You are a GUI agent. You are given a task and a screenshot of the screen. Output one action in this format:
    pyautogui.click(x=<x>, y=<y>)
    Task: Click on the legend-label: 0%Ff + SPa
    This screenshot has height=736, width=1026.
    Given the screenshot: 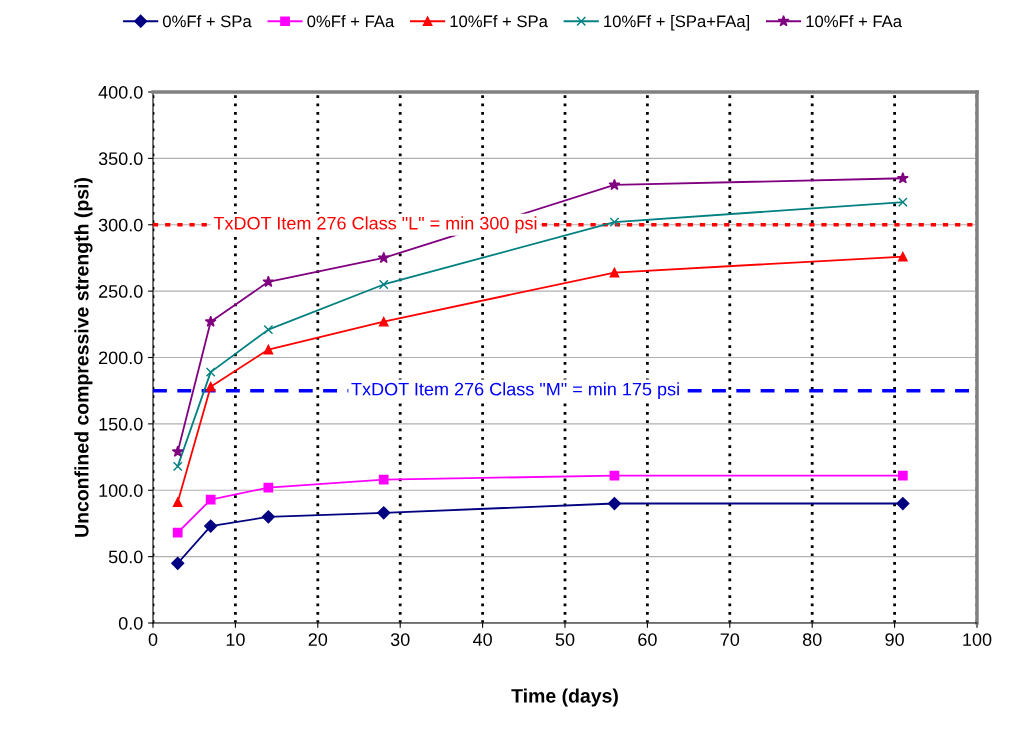 What is the action you would take?
    pyautogui.click(x=207, y=21)
    